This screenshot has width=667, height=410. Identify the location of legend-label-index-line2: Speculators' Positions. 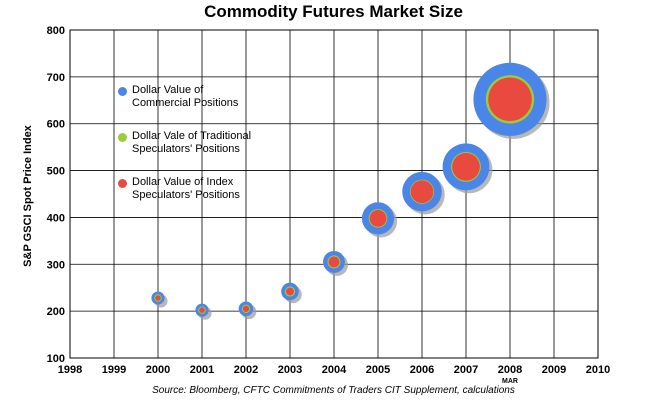
(186, 195).